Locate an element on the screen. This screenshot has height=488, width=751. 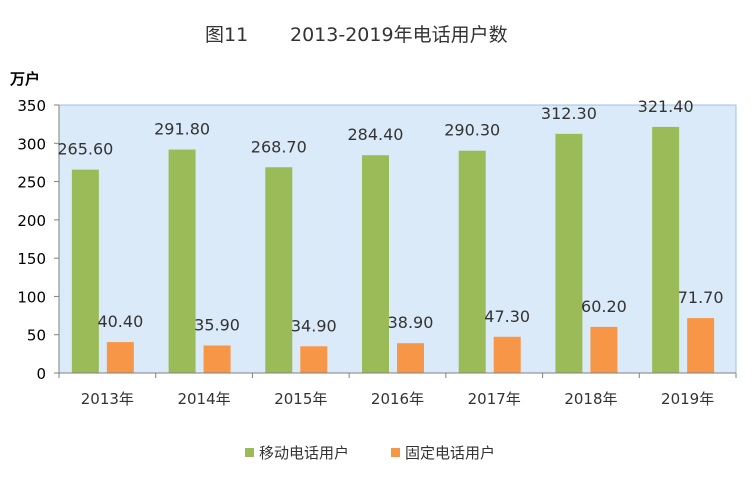
data-label: 40.40 is located at coordinates (120, 321).